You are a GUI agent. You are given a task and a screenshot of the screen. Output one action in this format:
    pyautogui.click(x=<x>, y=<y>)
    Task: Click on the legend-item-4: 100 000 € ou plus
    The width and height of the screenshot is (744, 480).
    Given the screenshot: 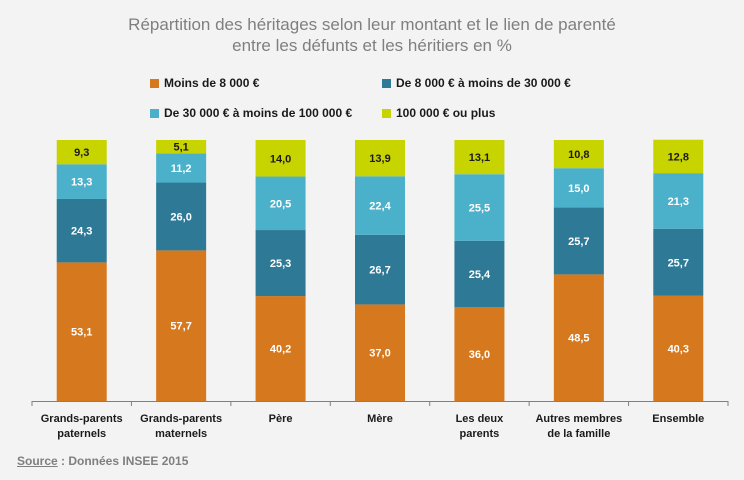 What is the action you would take?
    pyautogui.click(x=438, y=113)
    